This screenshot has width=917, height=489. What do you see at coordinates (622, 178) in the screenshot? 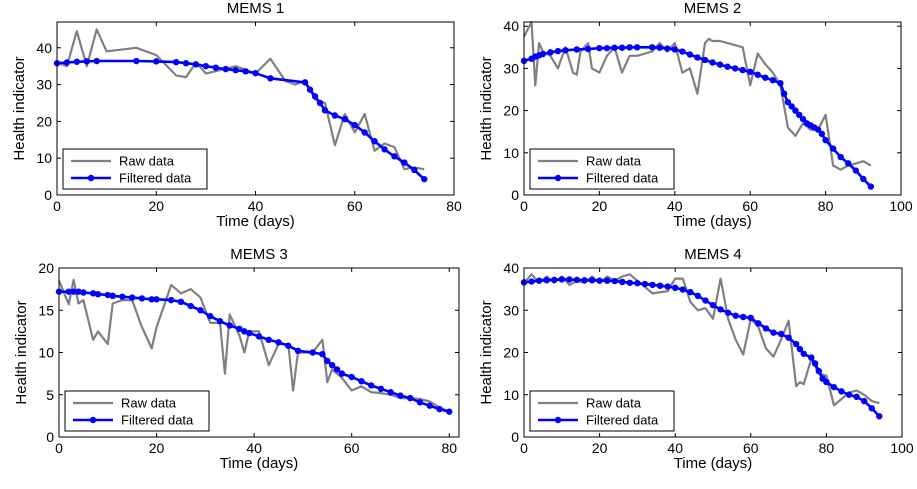
I see `legend-label: Filtered data` at bounding box center [622, 178].